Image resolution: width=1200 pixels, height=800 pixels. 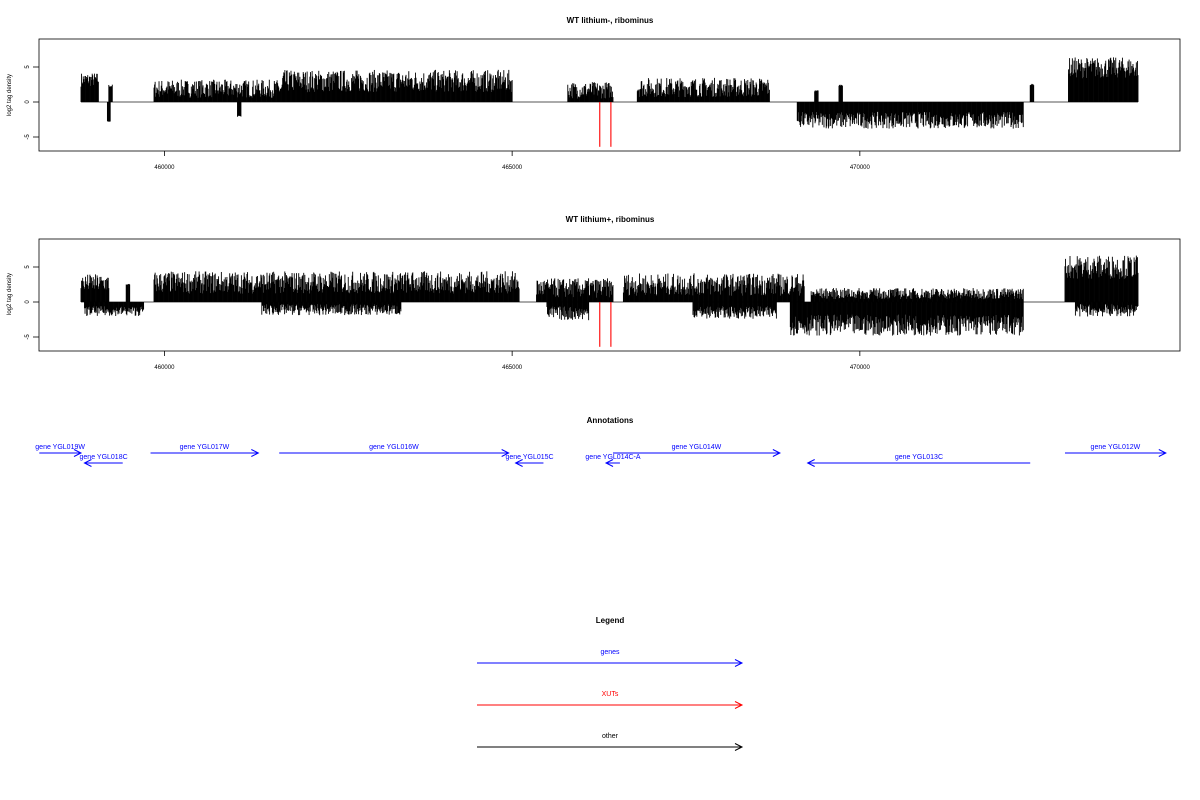 What do you see at coordinates (610, 658) in the screenshot?
I see `legend-item: genes` at bounding box center [610, 658].